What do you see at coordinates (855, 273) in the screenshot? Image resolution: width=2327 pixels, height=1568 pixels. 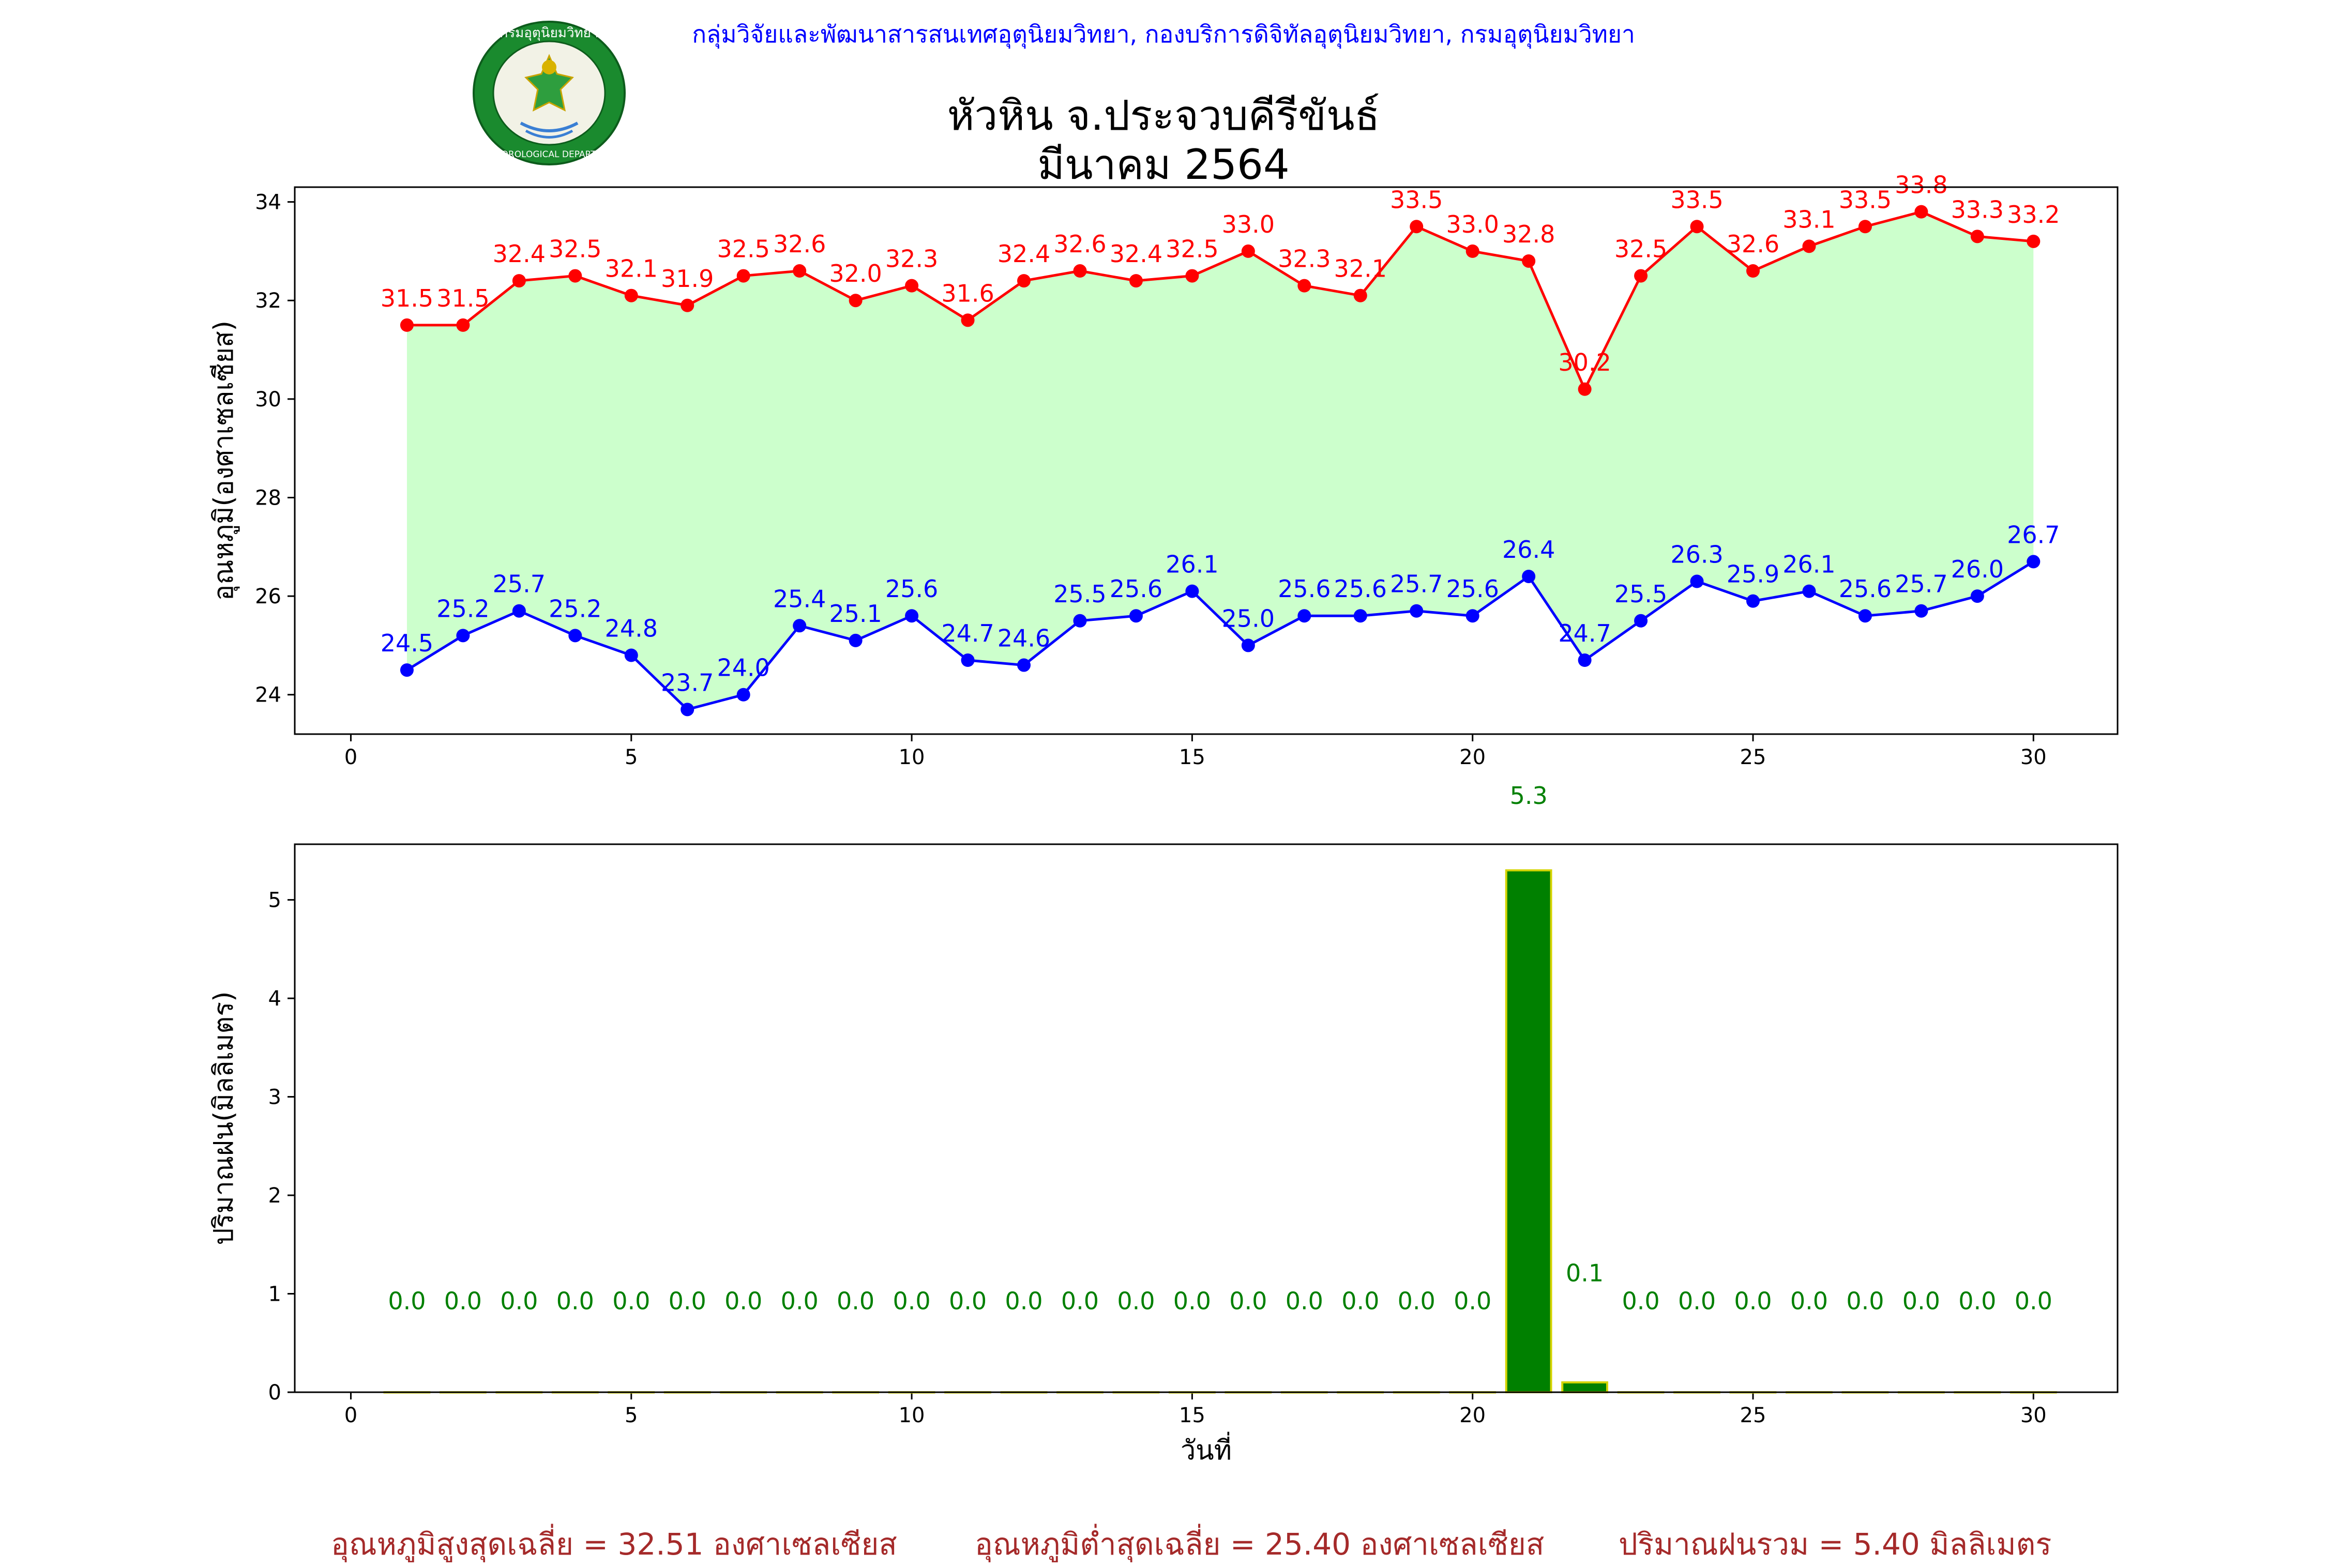 I see `max-temp-label: 32.0` at bounding box center [855, 273].